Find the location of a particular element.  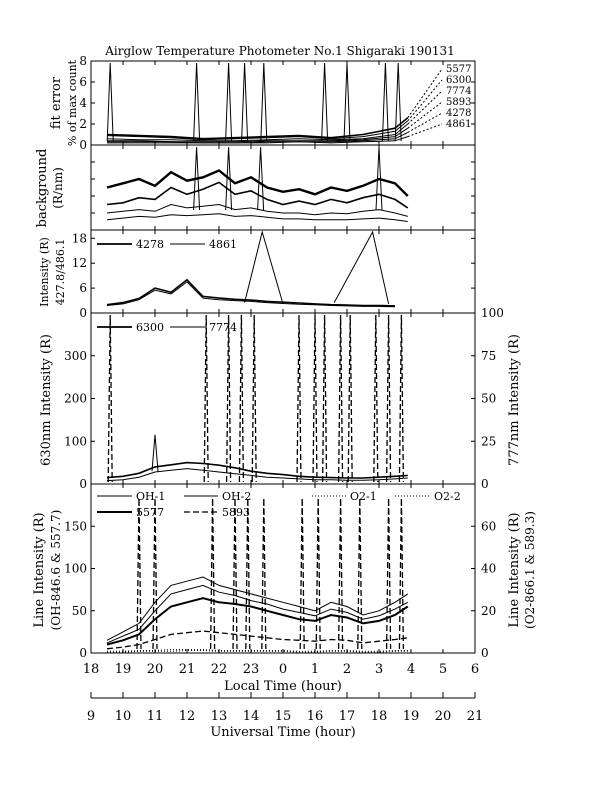

x-ut-tick-label: 15 is located at coordinates (283, 716).